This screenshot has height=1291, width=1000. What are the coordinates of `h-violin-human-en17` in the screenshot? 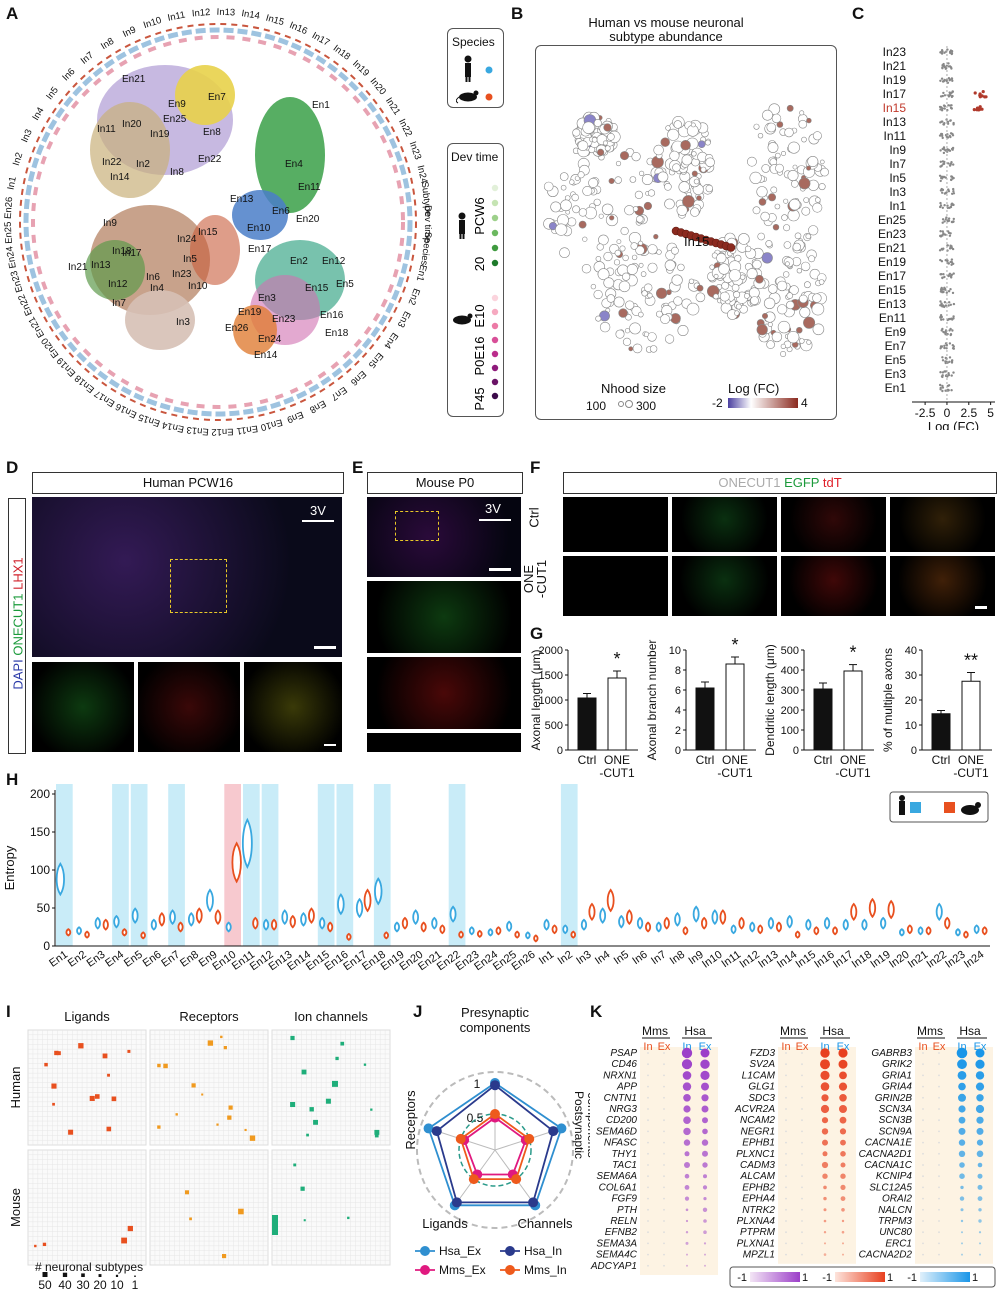 It's located at (359, 908).